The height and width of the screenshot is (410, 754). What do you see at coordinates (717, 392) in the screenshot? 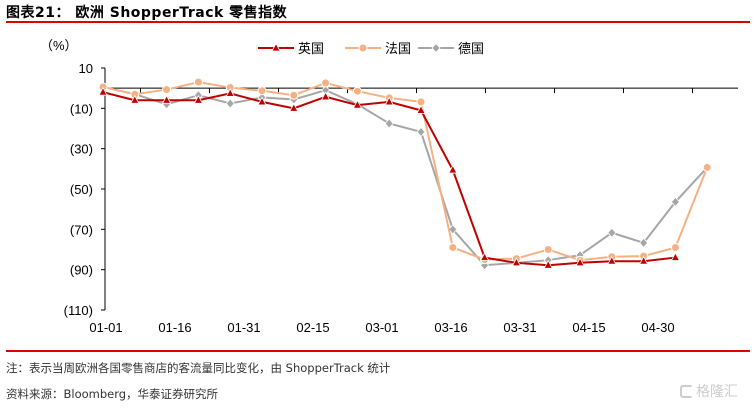
I see `watermark-text: 格隆汇` at bounding box center [717, 392].